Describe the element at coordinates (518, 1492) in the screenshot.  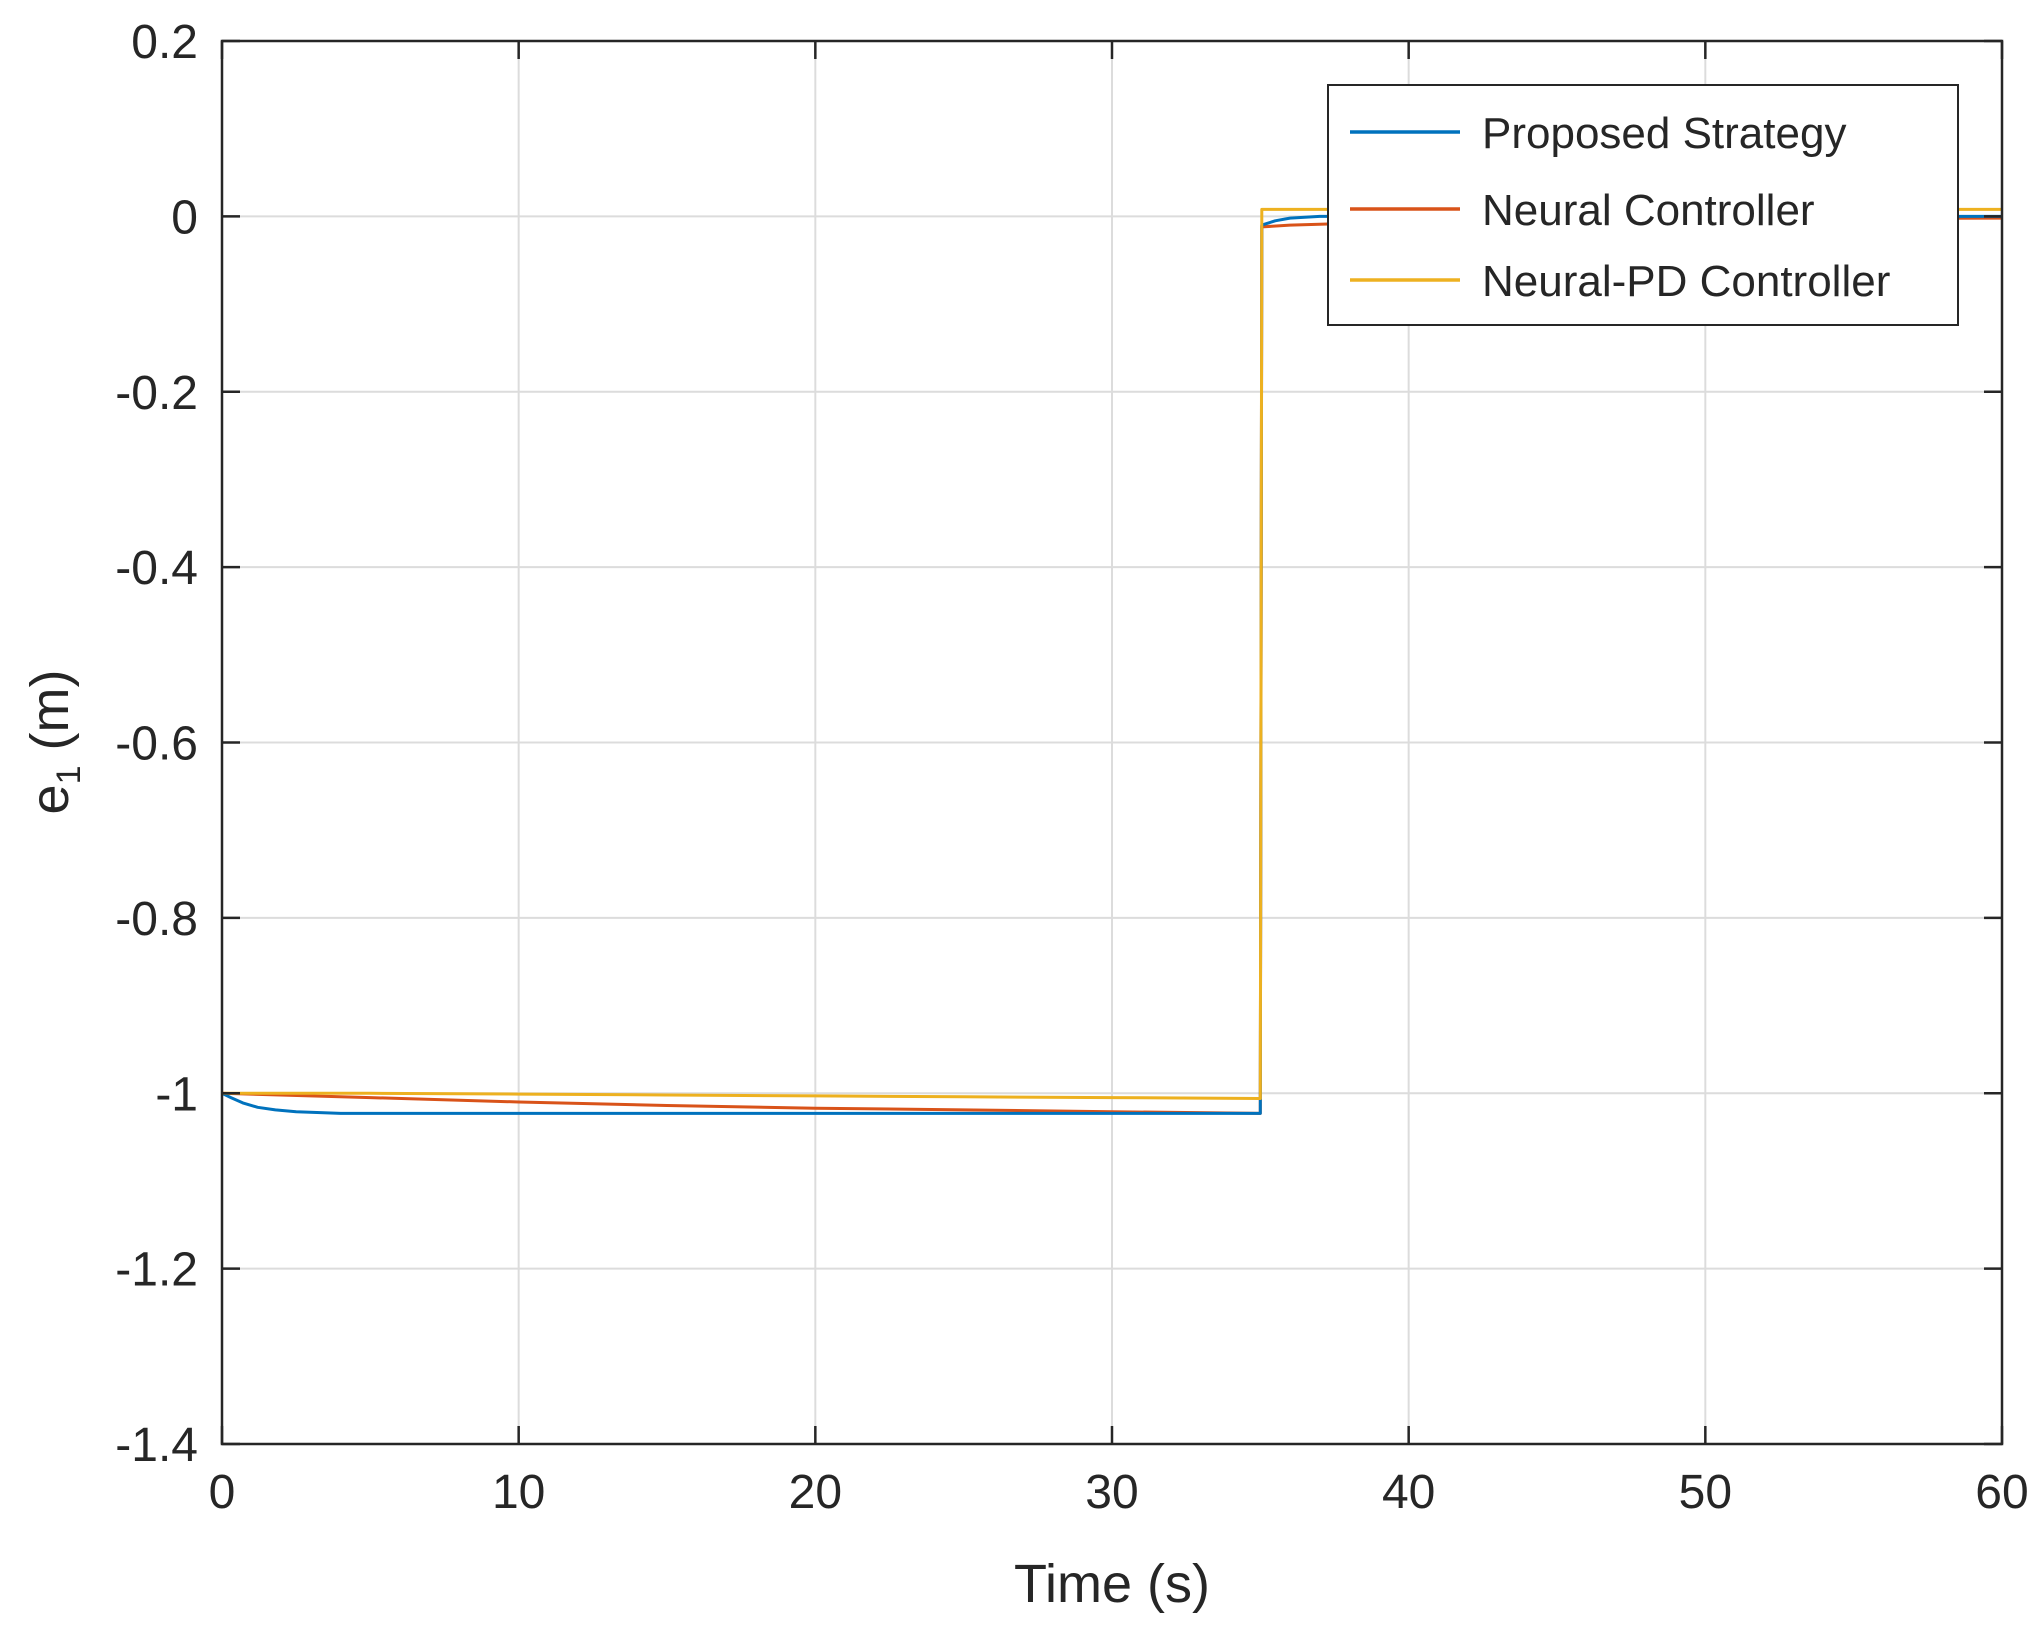
I see `x-tick-label-10: 10` at that location.